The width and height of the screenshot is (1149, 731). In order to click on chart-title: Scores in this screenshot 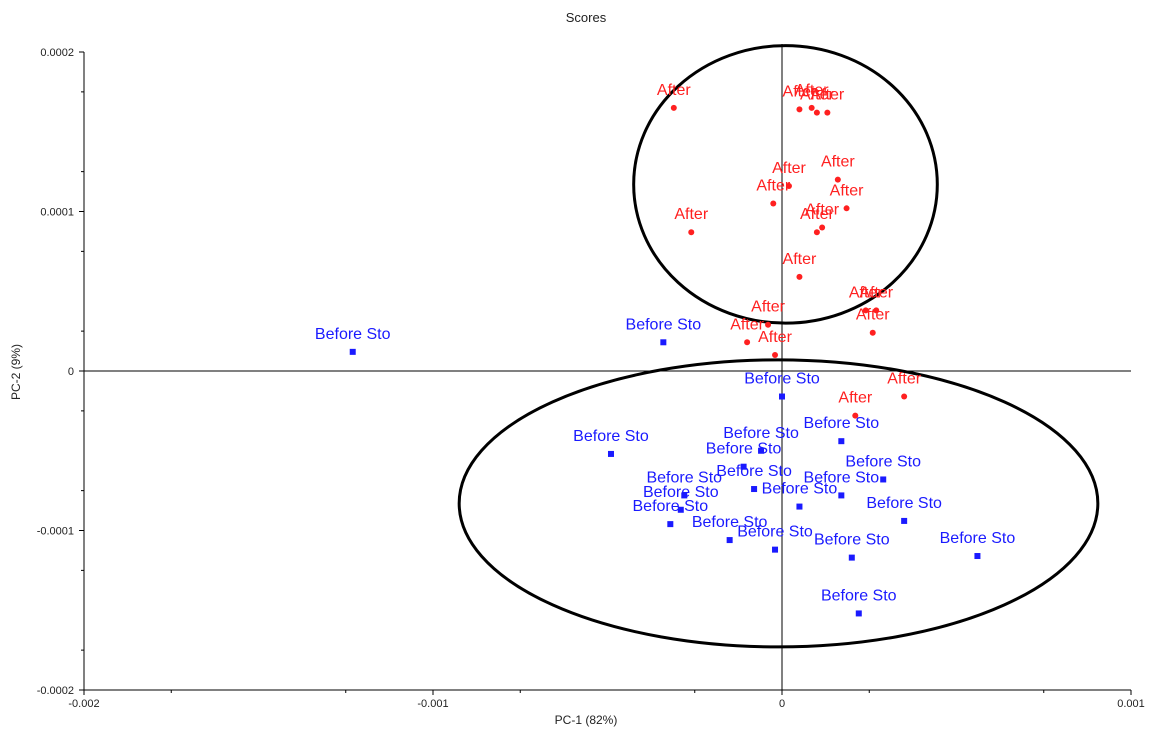, I will do `click(586, 17)`.